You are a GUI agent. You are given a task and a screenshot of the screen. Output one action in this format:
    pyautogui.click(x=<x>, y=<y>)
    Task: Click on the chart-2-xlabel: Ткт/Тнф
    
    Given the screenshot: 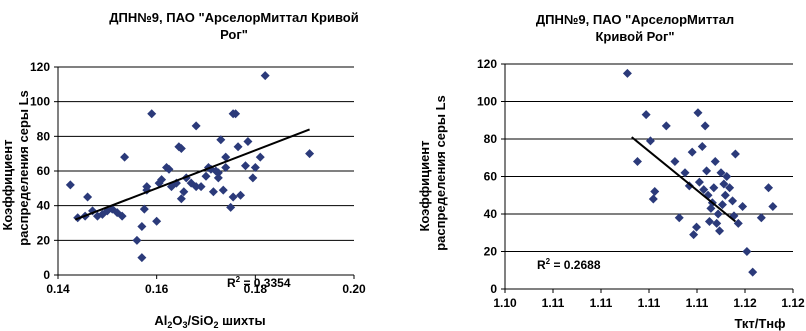 What is the action you would take?
    pyautogui.click(x=759, y=323)
    